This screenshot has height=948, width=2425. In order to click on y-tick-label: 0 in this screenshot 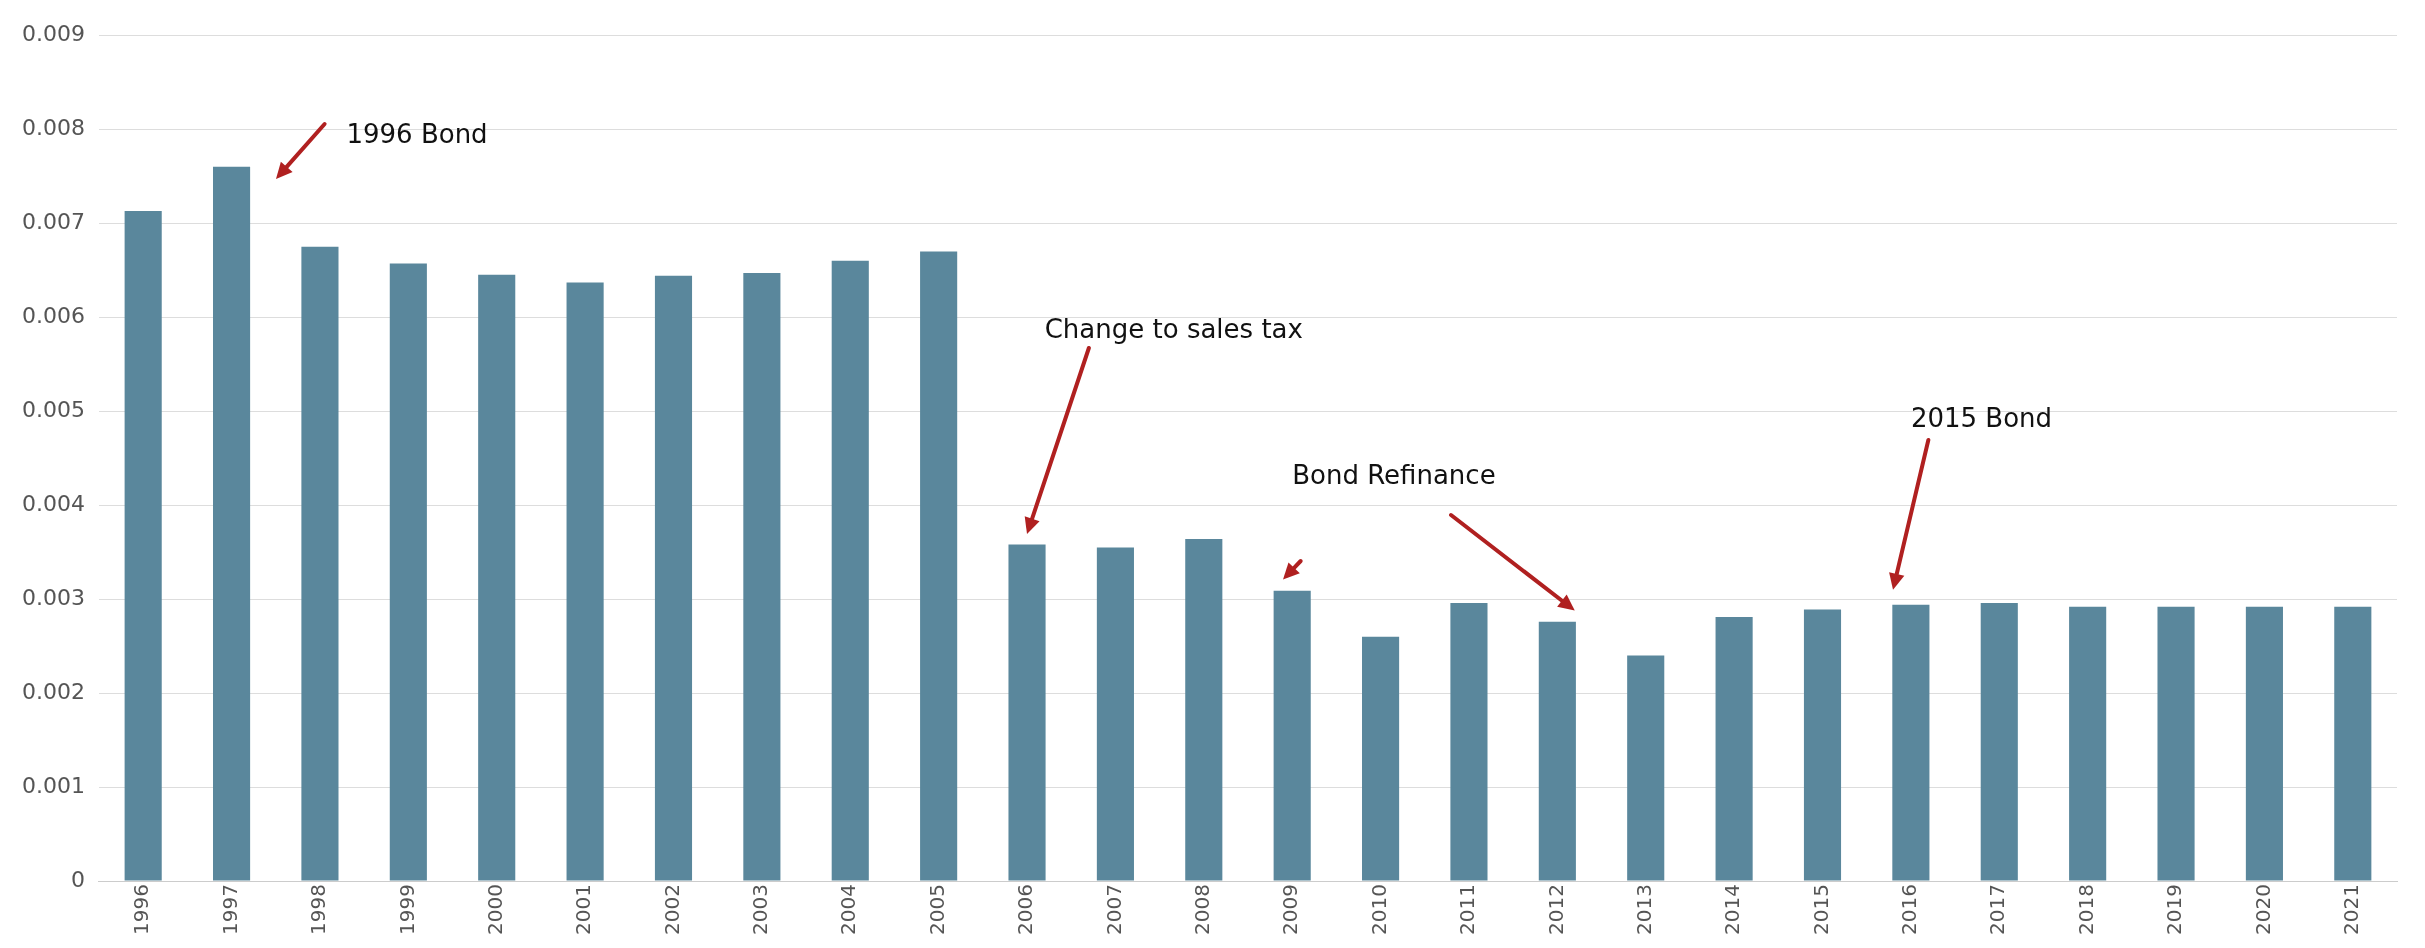, I will do `click(77, 879)`.